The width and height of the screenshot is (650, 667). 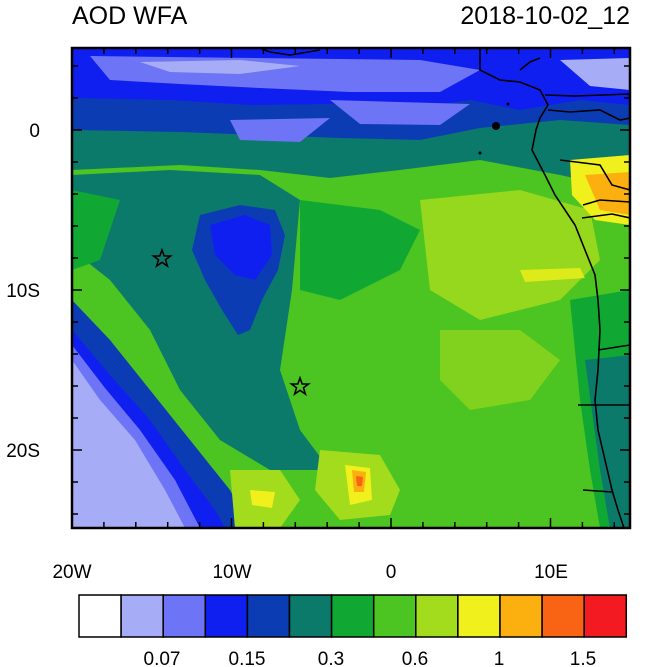 I want to click on island-principe, so click(x=508, y=104).